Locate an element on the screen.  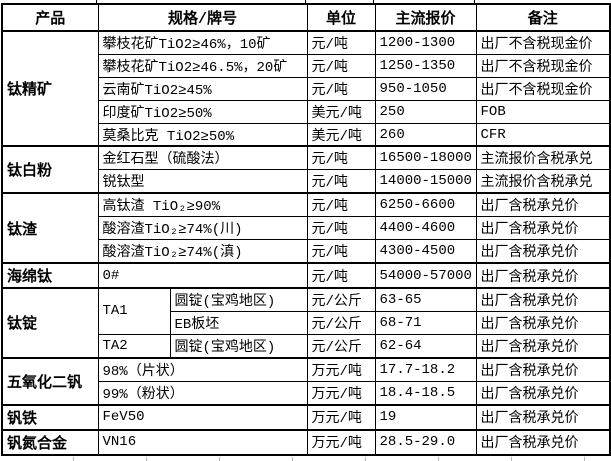
header-row: 产品 规格/牌号 单位 主流报价 备注 is located at coordinates (306, 17).